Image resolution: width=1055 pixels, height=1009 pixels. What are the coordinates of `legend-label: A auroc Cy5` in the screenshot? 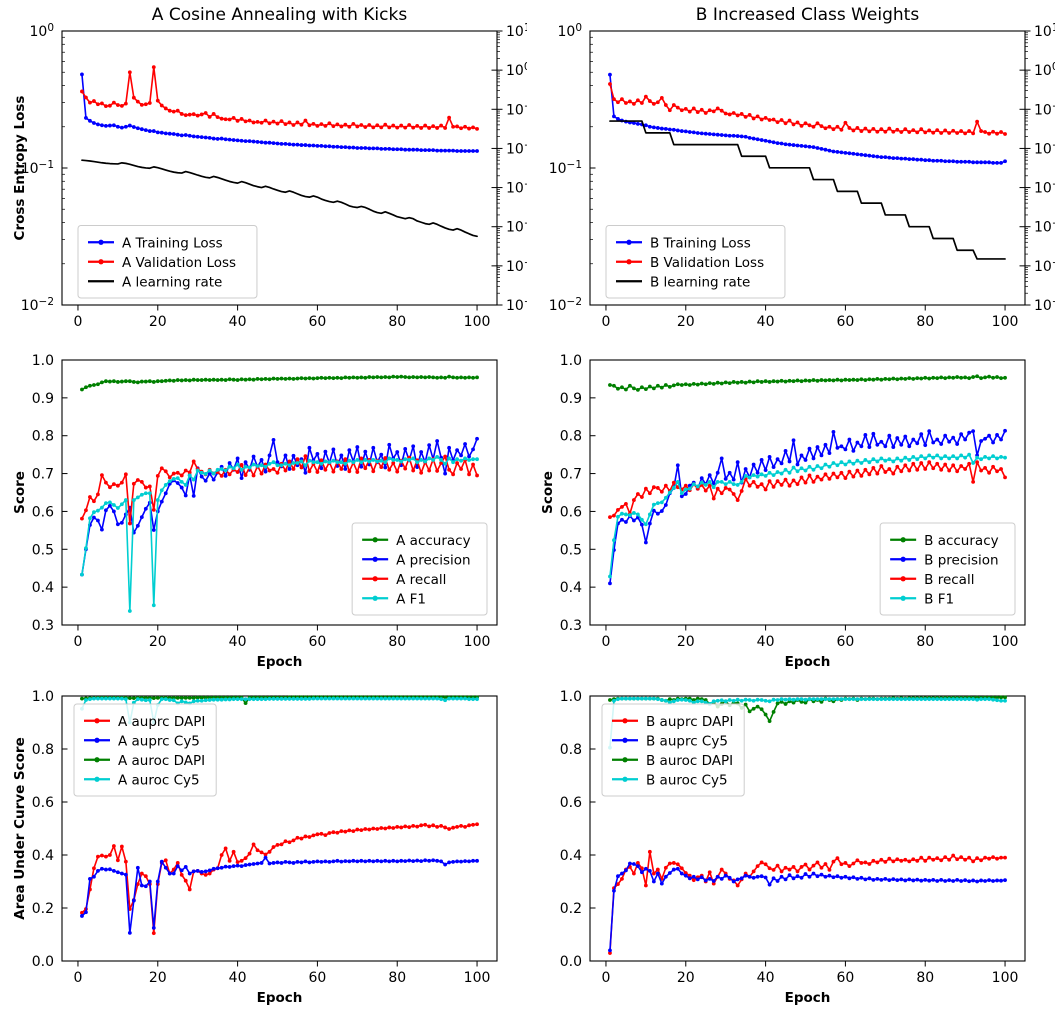 It's located at (159, 780).